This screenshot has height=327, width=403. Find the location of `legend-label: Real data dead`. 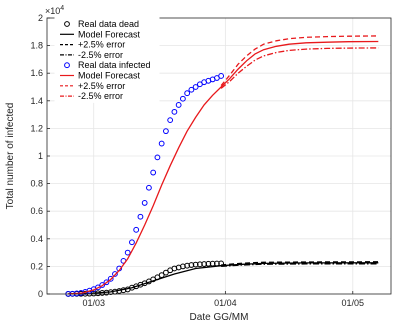

legend-label: Real data dead is located at coordinates (108, 24).